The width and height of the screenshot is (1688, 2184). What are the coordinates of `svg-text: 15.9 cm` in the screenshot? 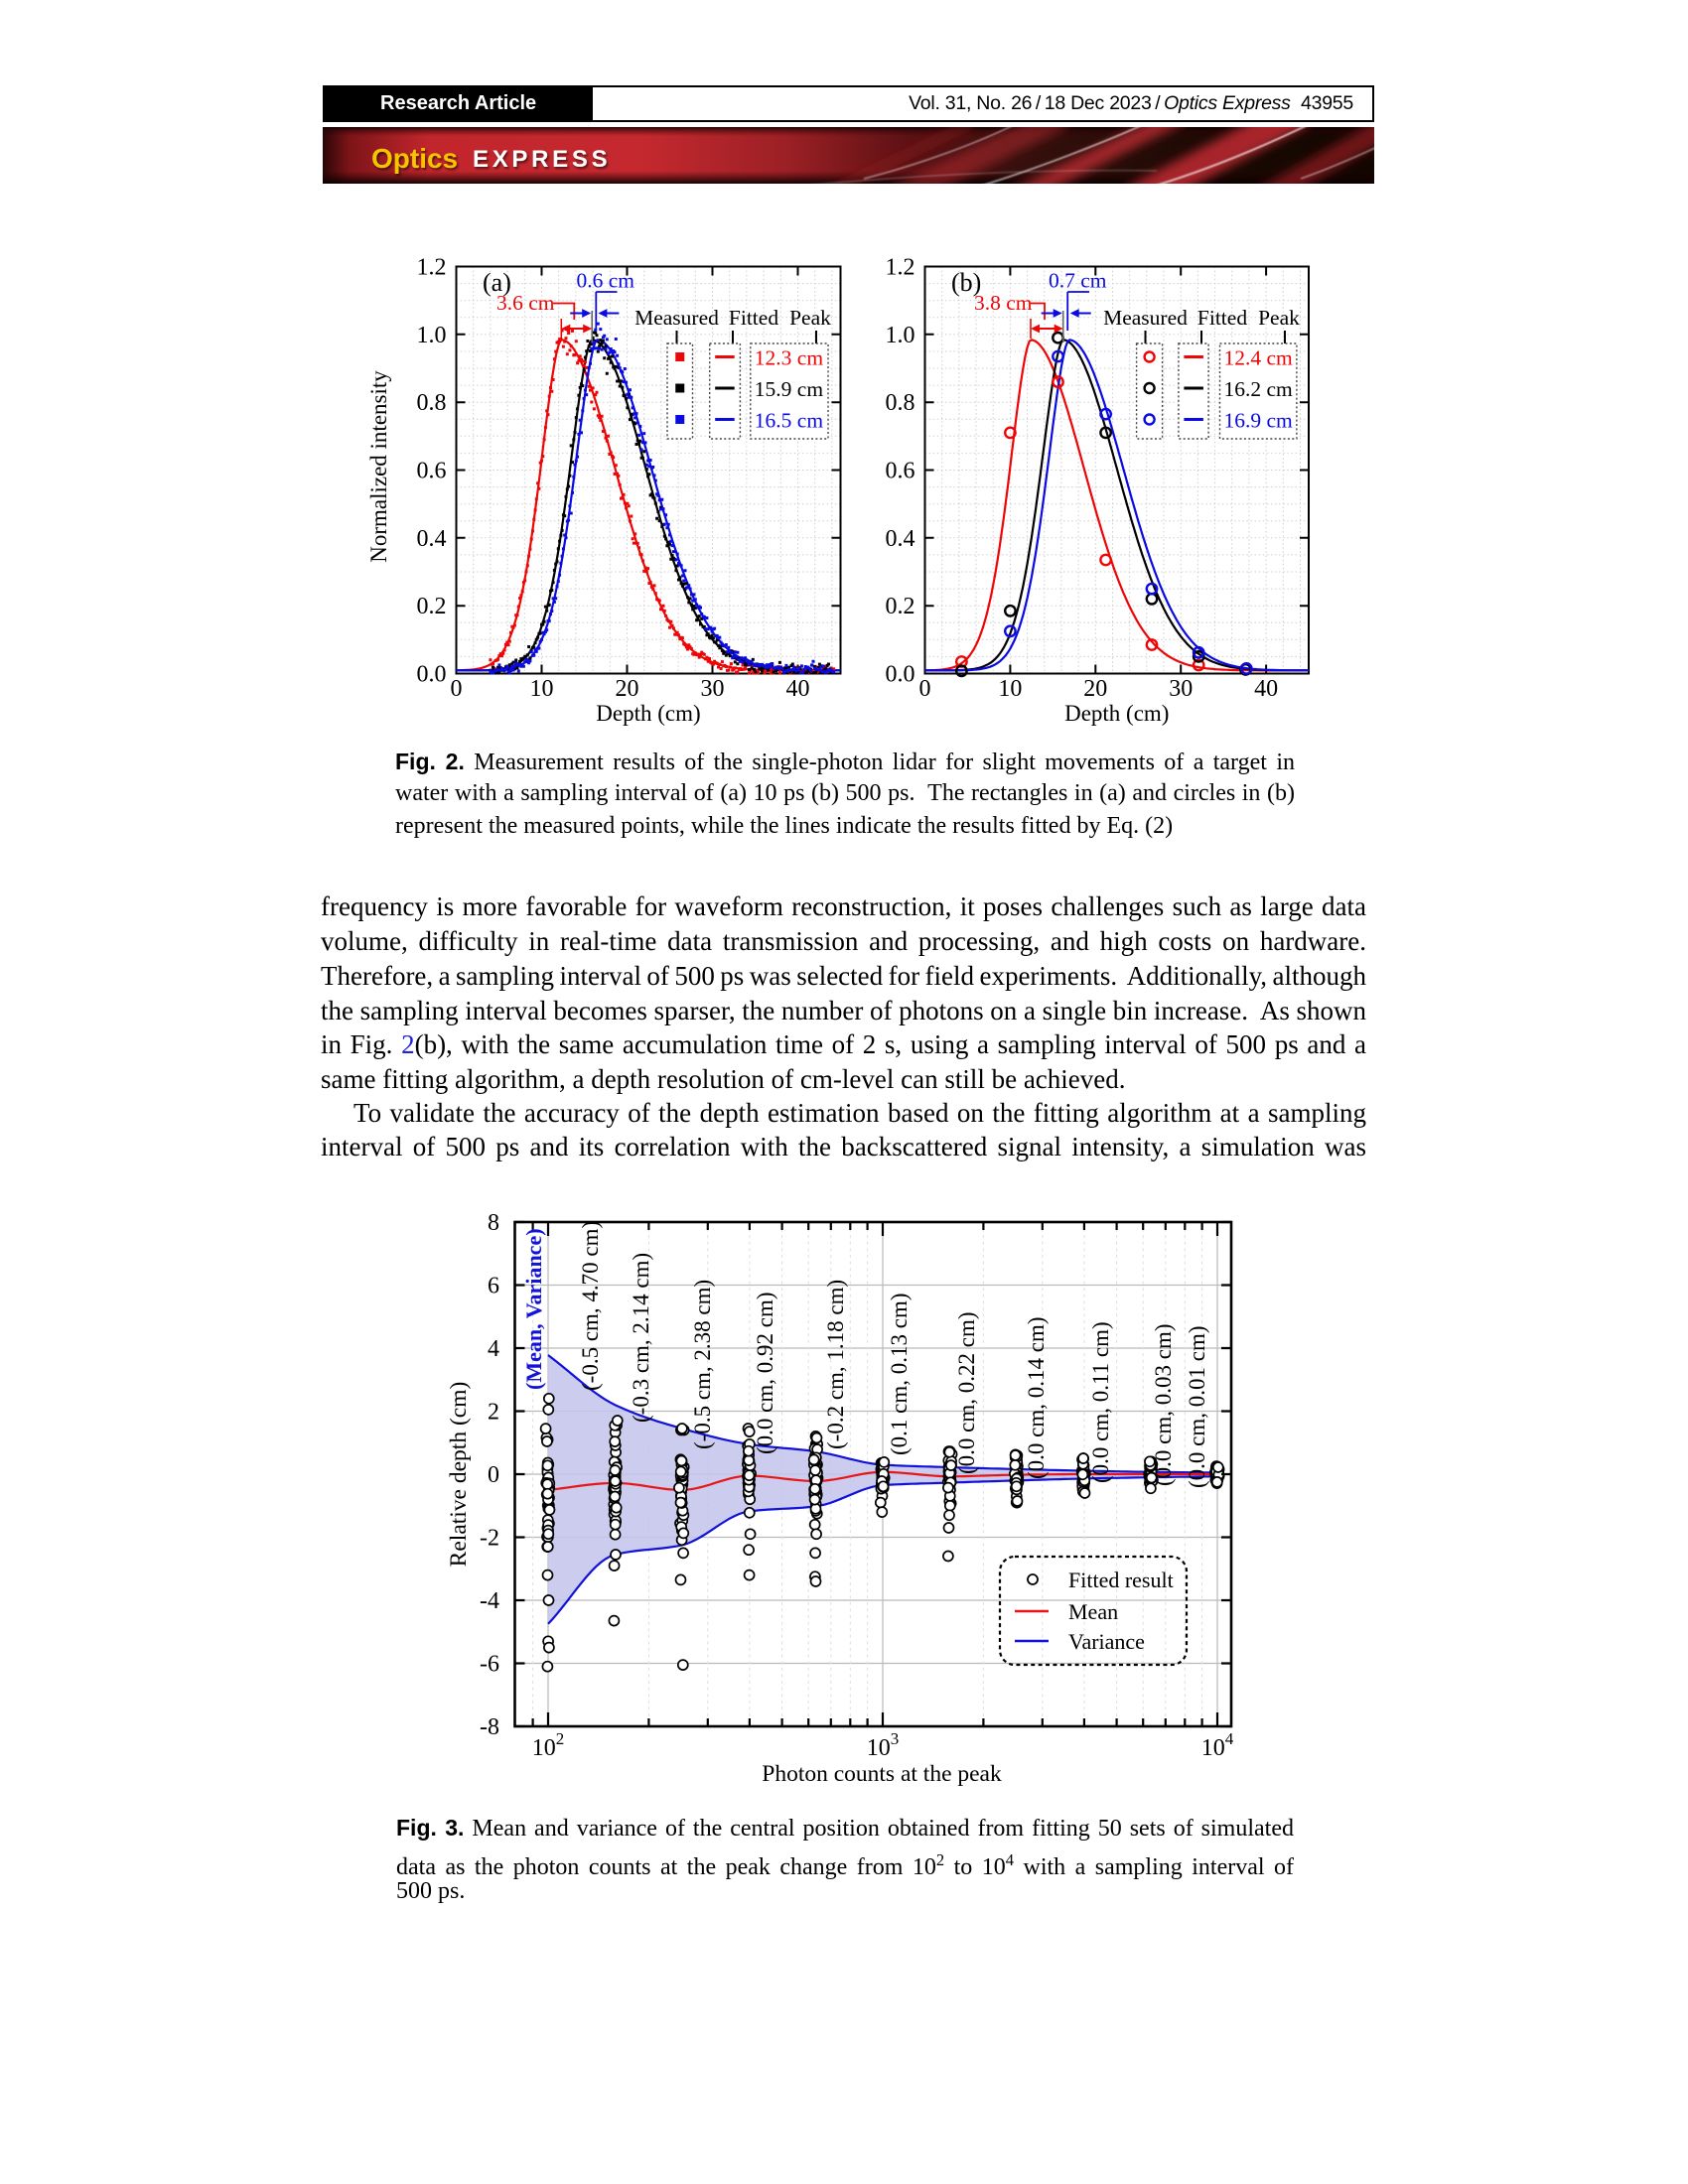 It's located at (789, 389).